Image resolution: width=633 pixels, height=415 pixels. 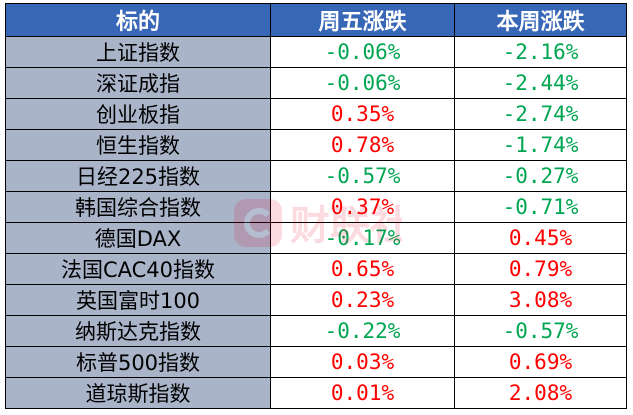 What do you see at coordinates (540, 238) in the screenshot?
I see `weekly-change-value: 0.45%` at bounding box center [540, 238].